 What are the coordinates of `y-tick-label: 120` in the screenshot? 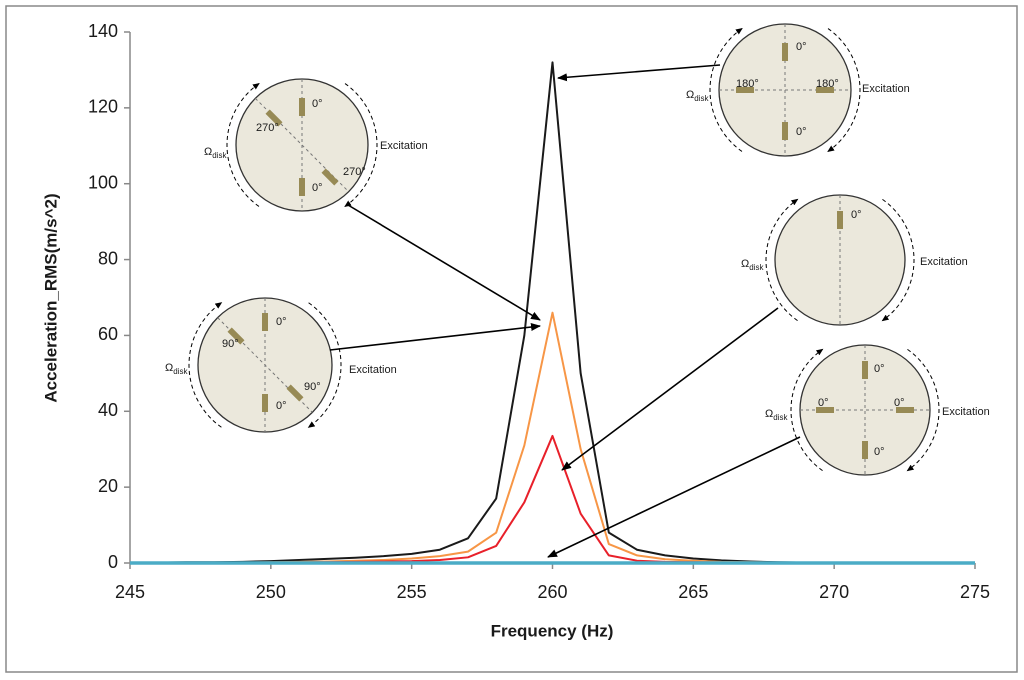 It's located at (103, 107).